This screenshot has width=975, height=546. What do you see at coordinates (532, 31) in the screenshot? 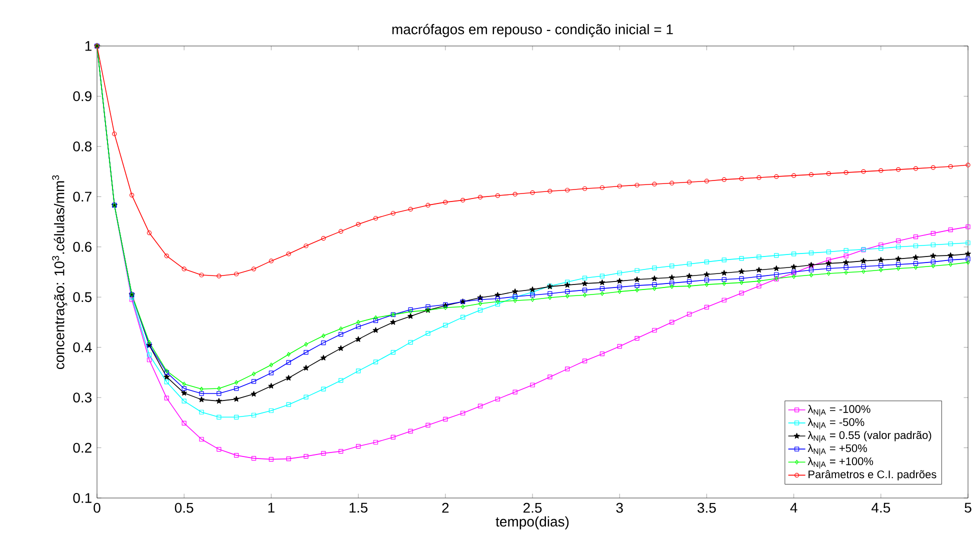
I see `chart-title: macrófagos em repouso - condição inicial = 1` at bounding box center [532, 31].